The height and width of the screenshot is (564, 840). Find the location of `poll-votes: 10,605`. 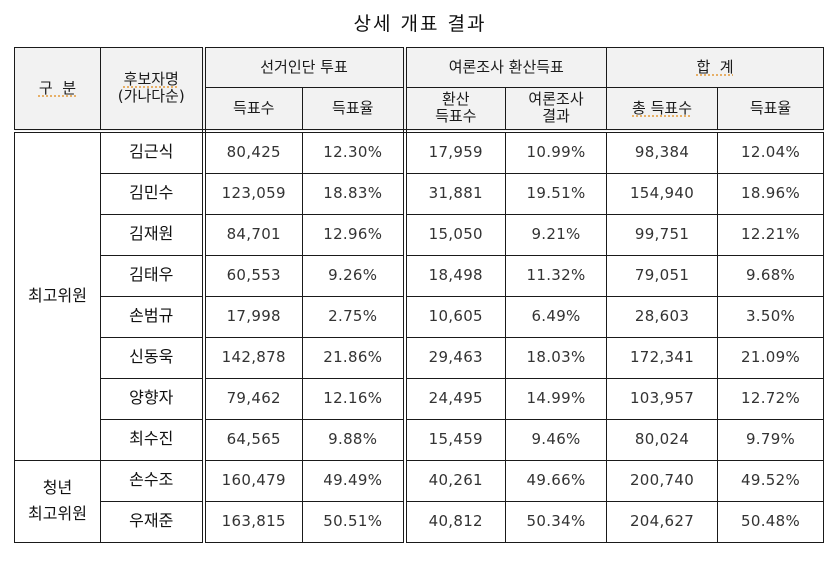

poll-votes: 10,605 is located at coordinates (455, 316).